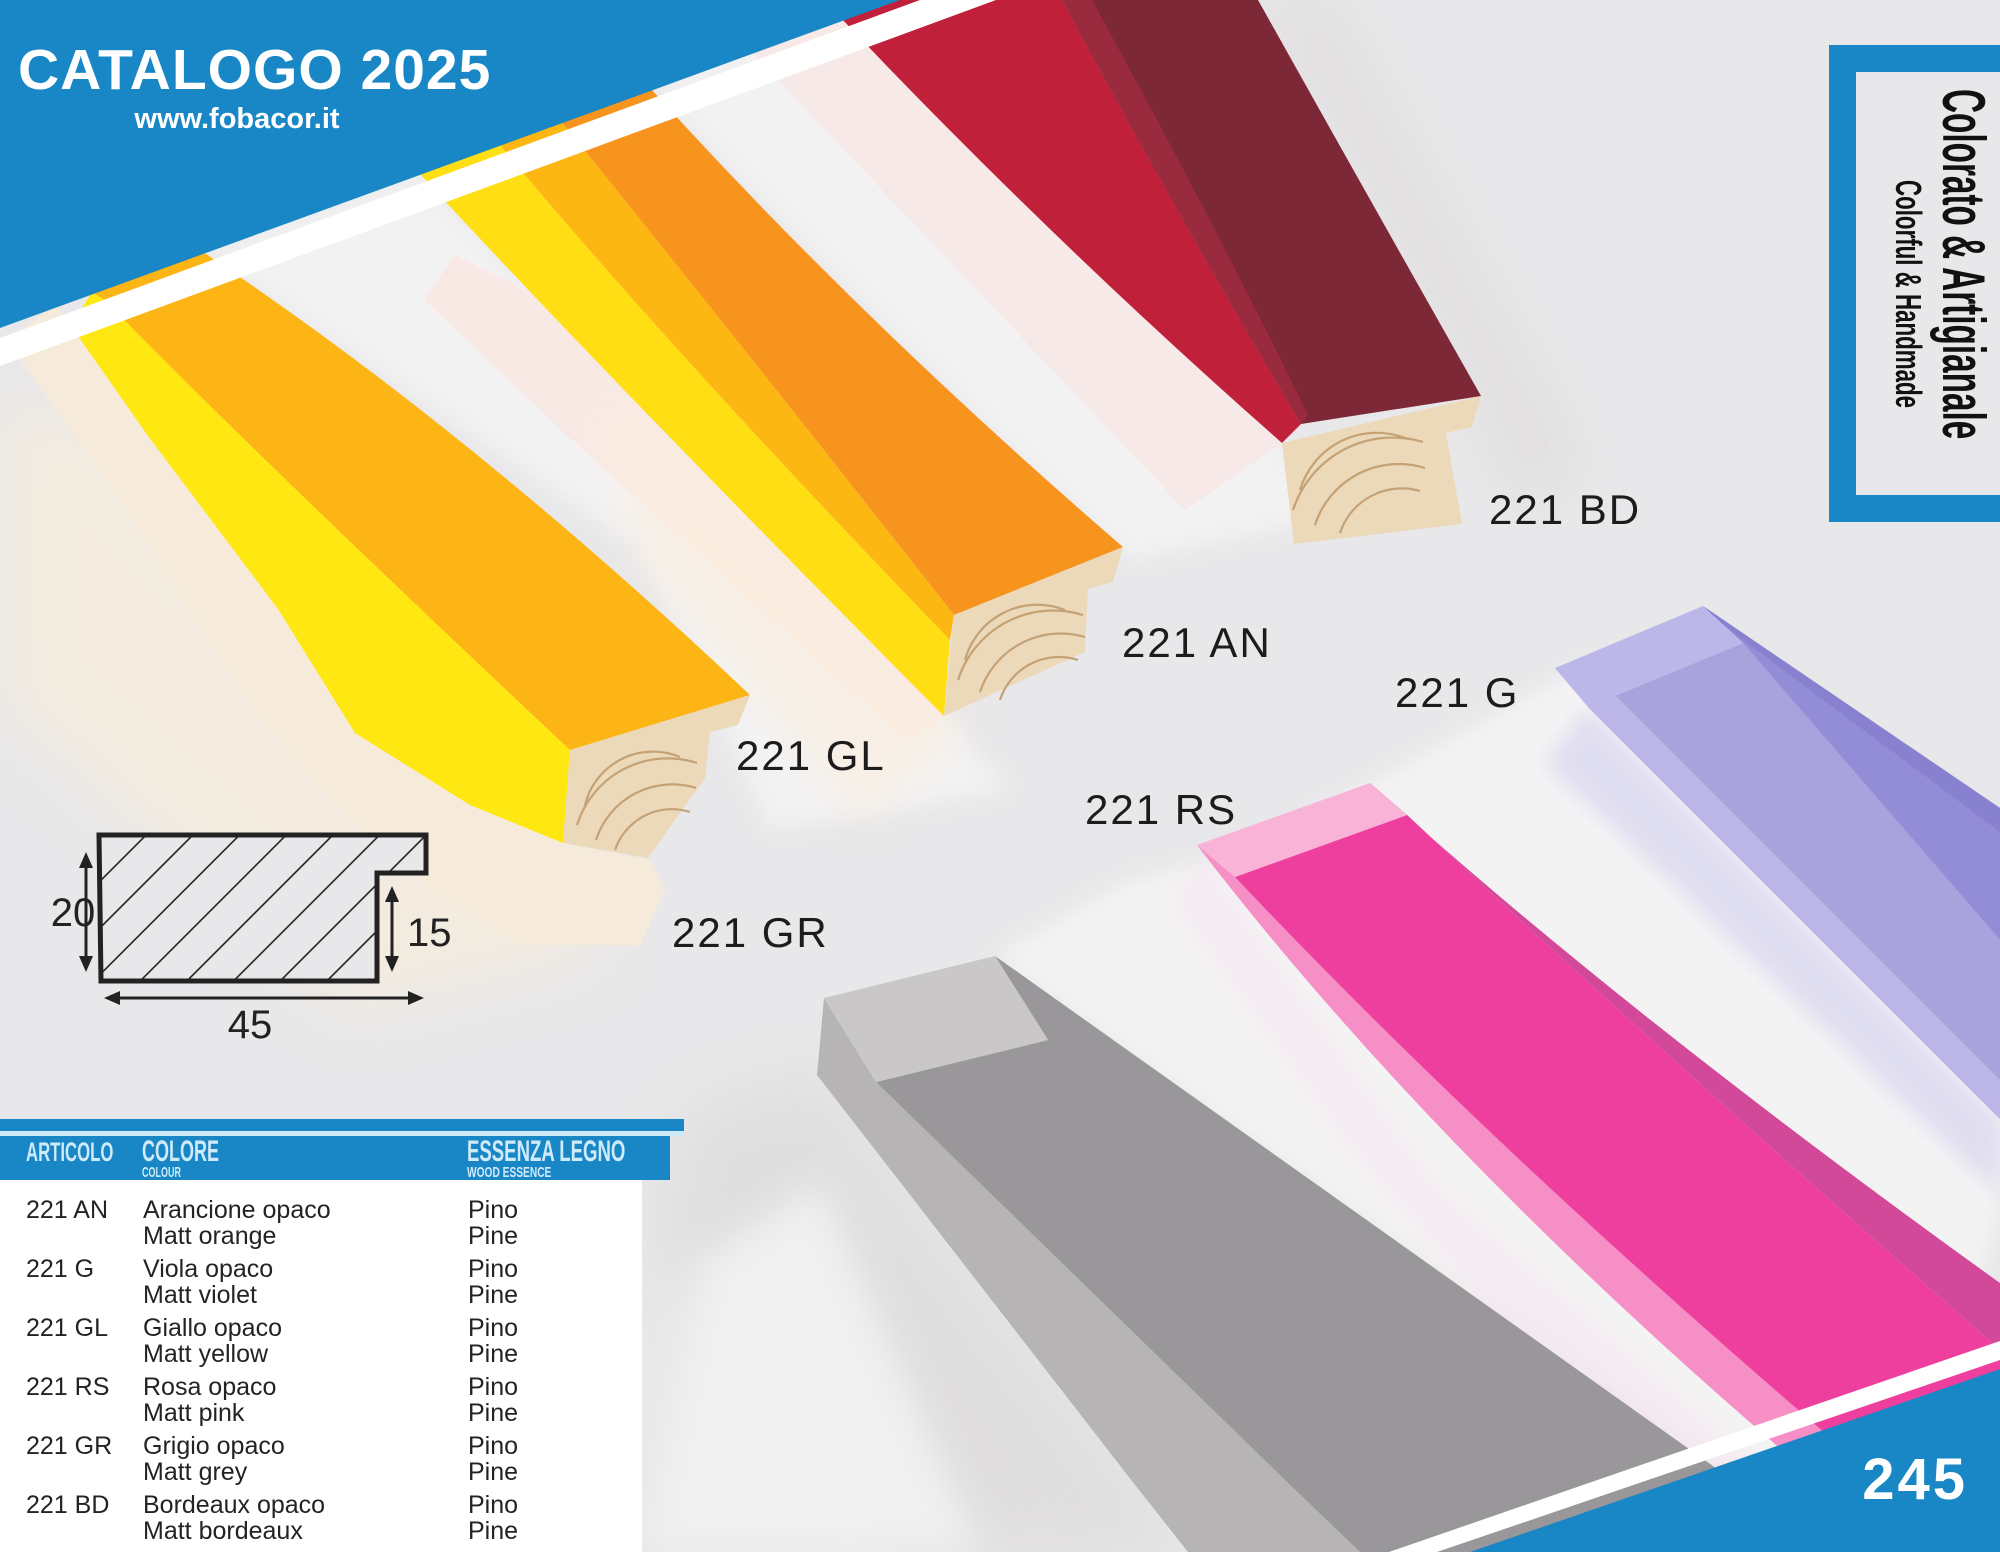 This screenshot has width=2000, height=1552. What do you see at coordinates (195, 1472) in the screenshot?
I see `svg-text: Matt grey` at bounding box center [195, 1472].